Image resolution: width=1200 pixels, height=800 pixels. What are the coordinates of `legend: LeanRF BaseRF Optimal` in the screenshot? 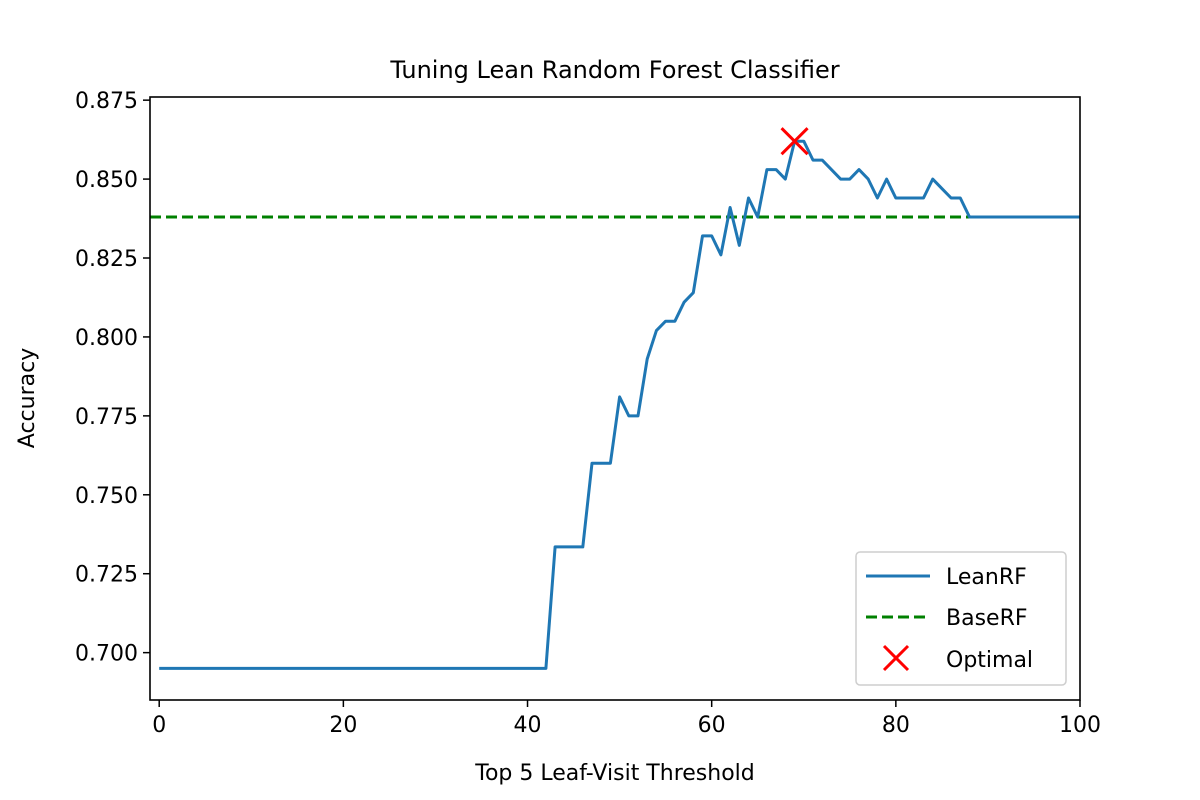 It's located at (961, 618).